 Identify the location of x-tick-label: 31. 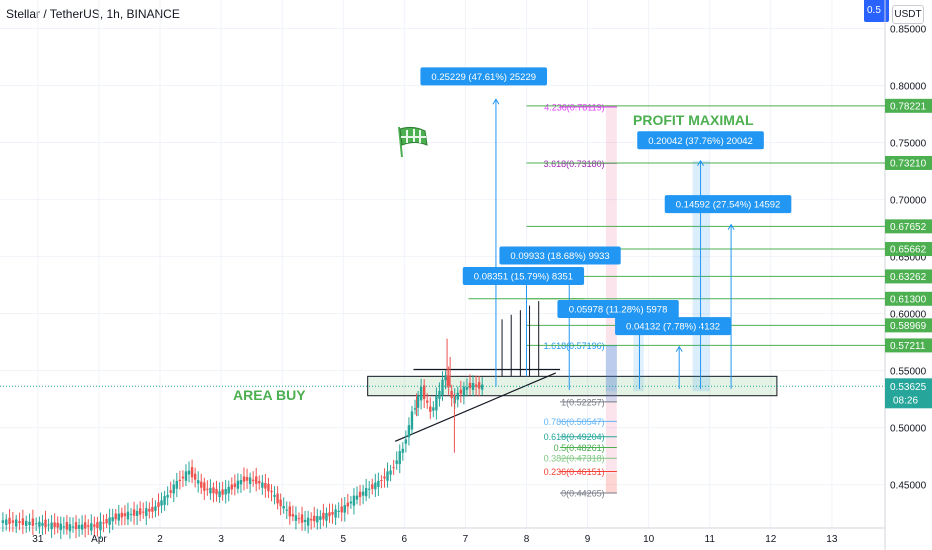
(38, 539).